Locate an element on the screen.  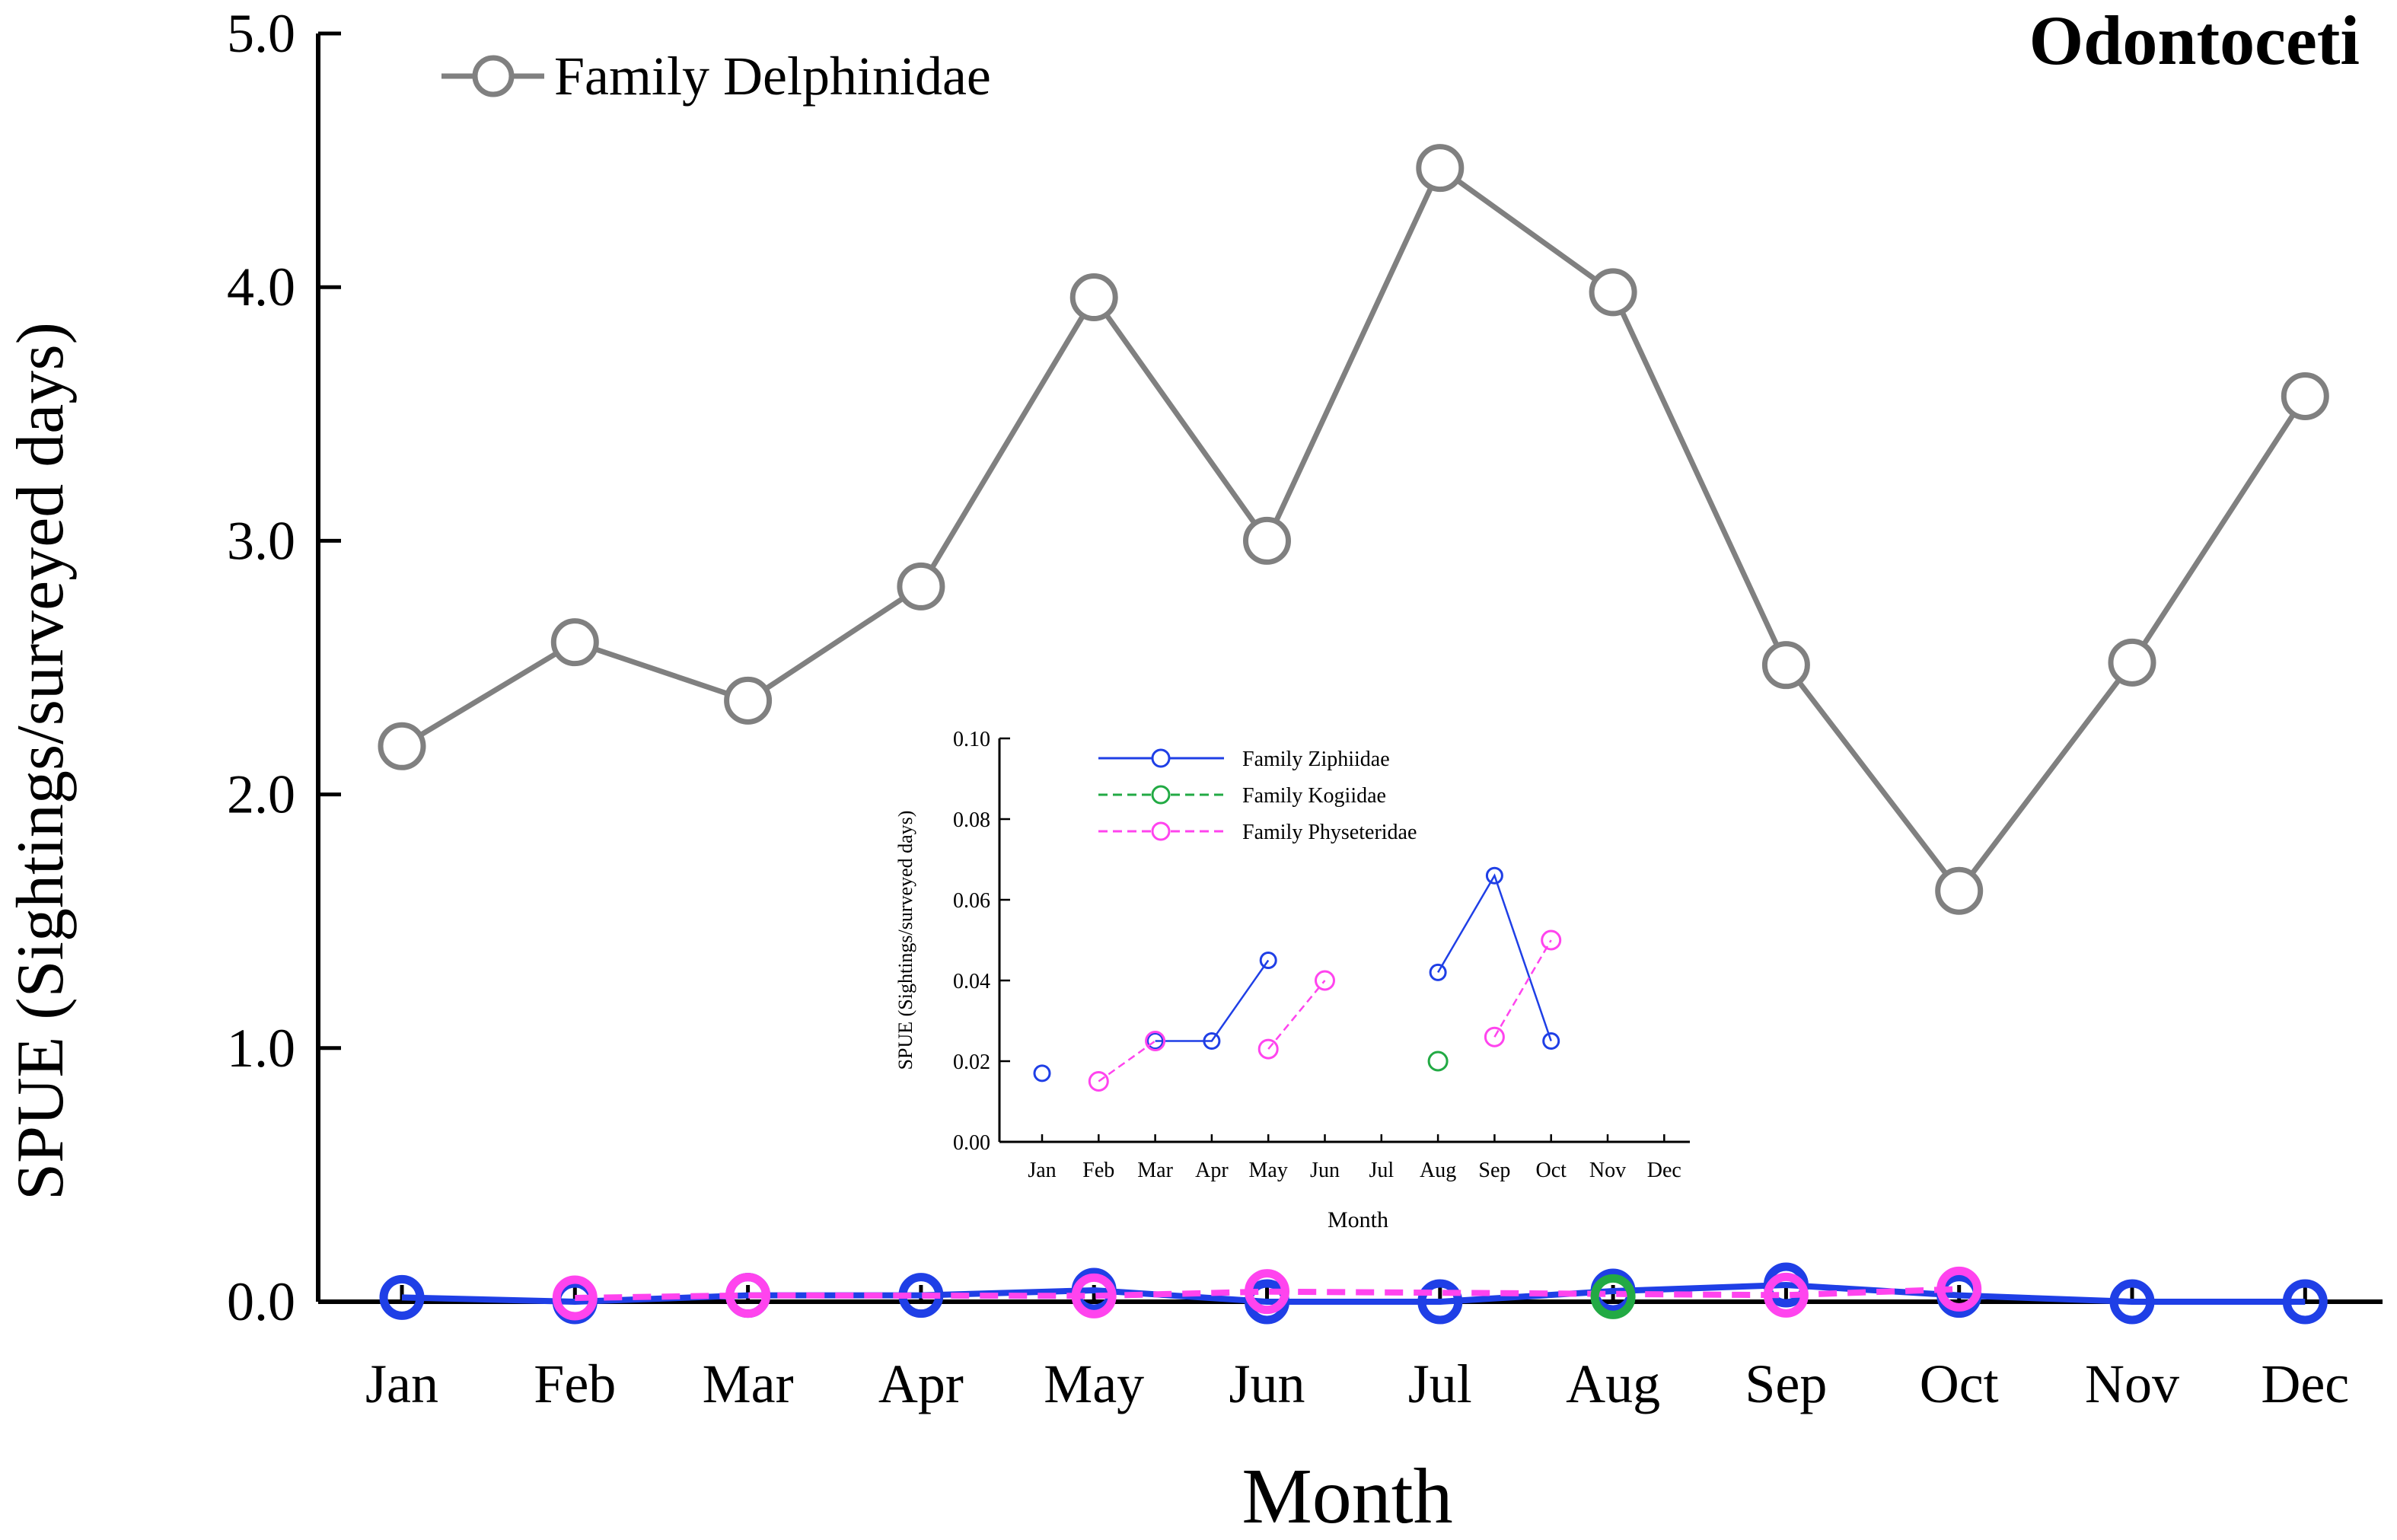
y-tick-label: 3.0 is located at coordinates (261, 541).